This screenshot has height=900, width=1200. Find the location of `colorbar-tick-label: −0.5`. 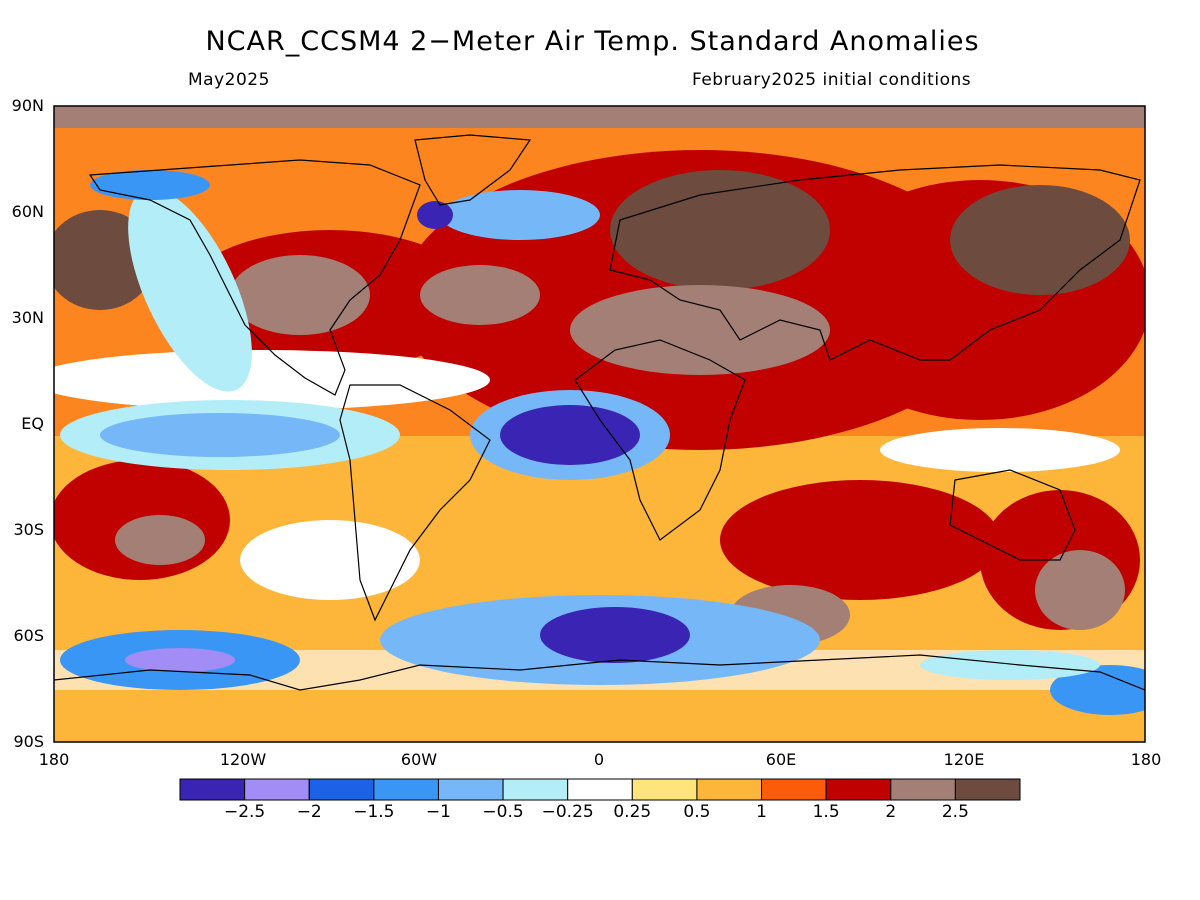

colorbar-tick-label: −0.5 is located at coordinates (503, 812).